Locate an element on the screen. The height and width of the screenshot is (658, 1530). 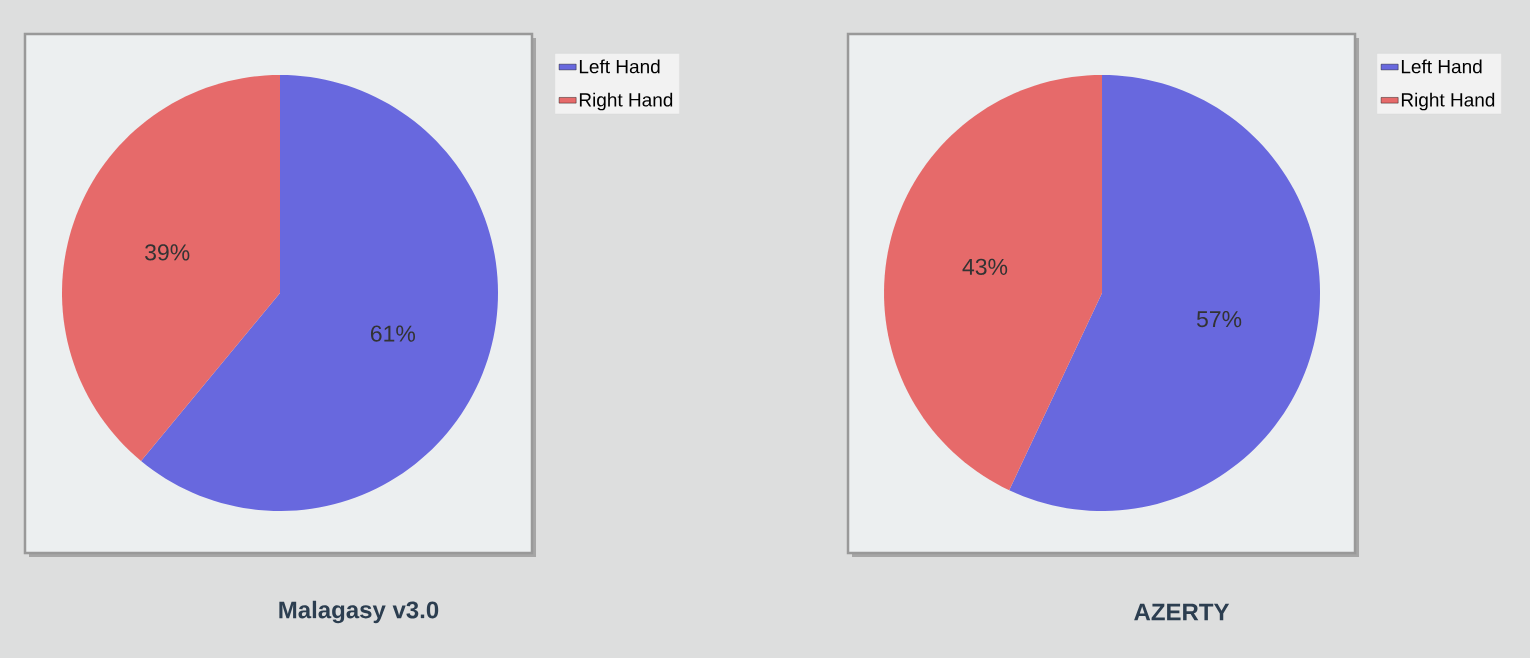
data-label: 57% is located at coordinates (1219, 319).